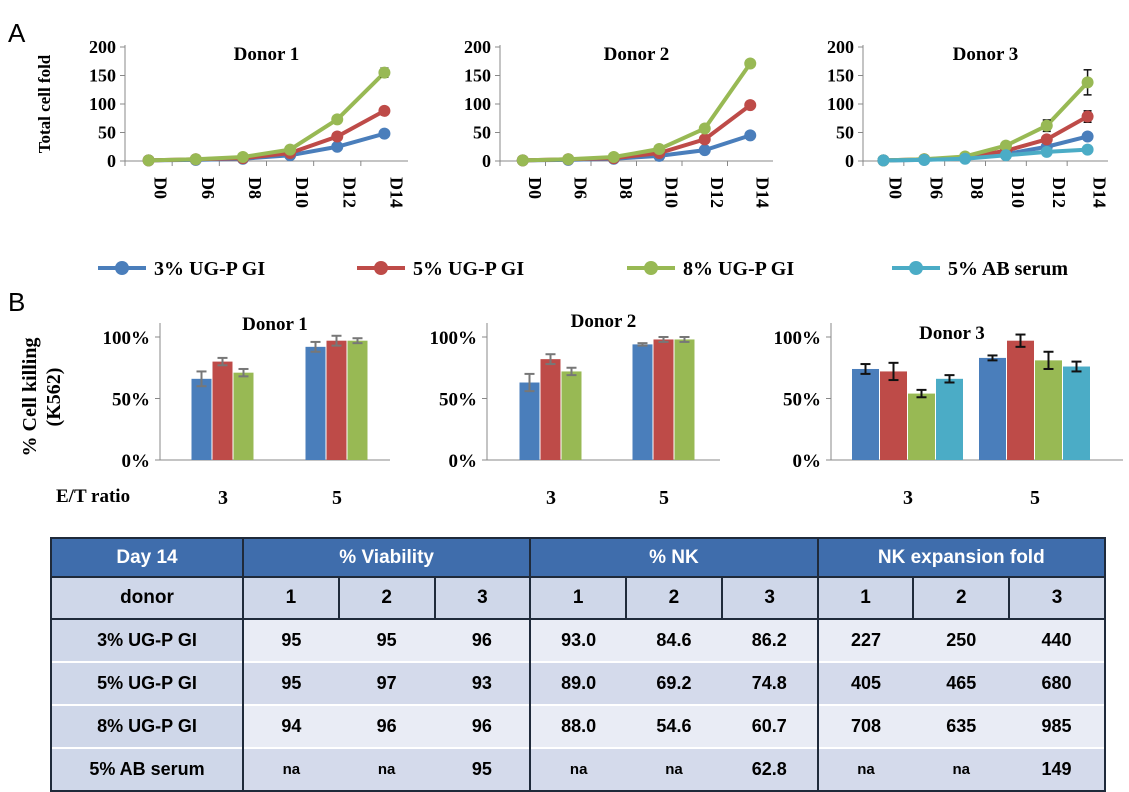 The width and height of the screenshot is (1129, 792). What do you see at coordinates (738, 269) in the screenshot?
I see `legend-label: 8% UG-P GI` at bounding box center [738, 269].